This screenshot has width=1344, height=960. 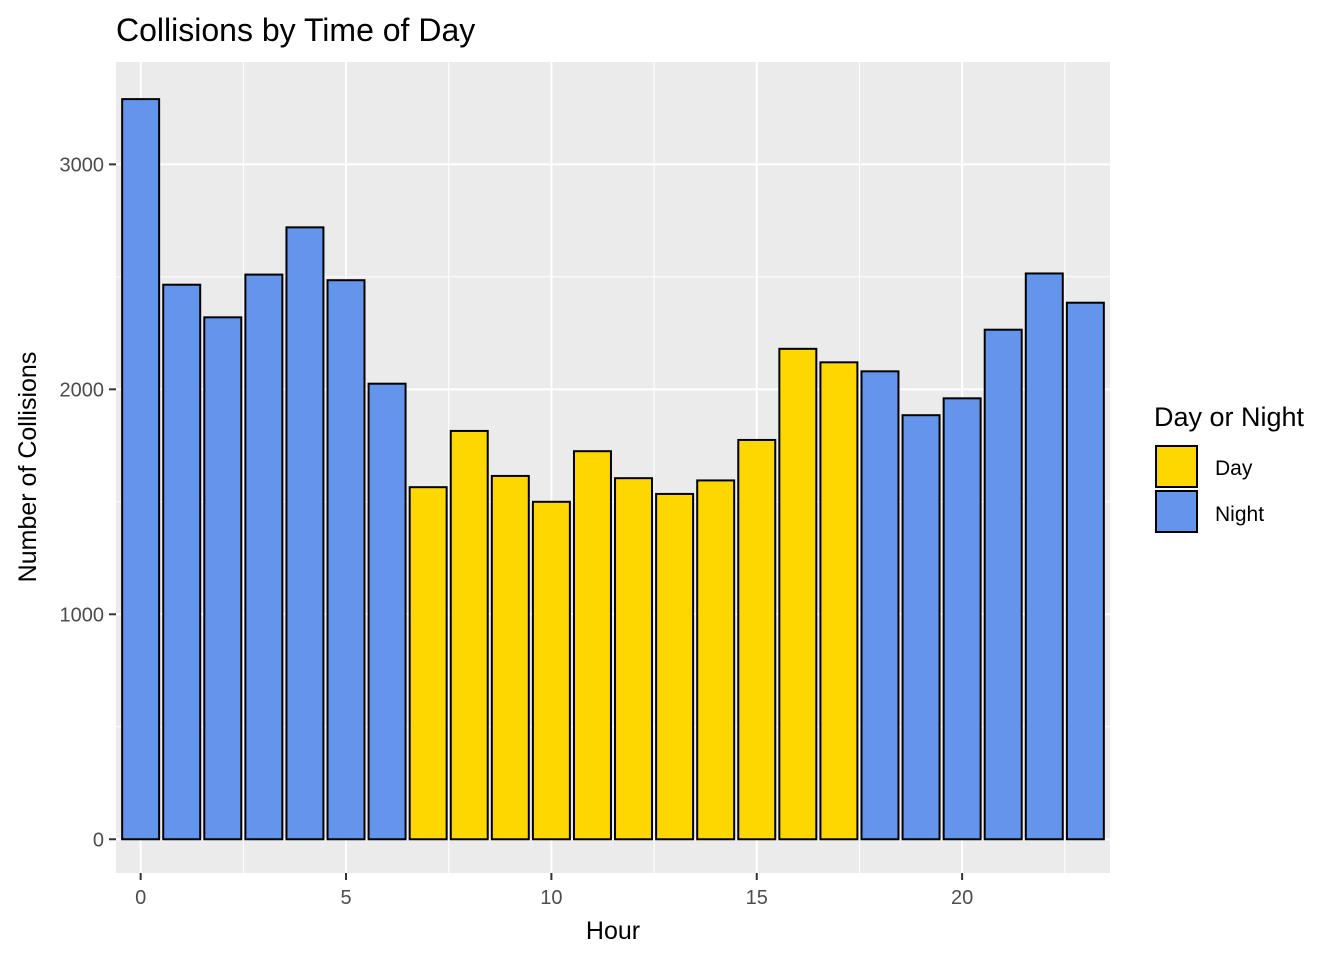 What do you see at coordinates (962, 898) in the screenshot?
I see `x-tick-label: 20` at bounding box center [962, 898].